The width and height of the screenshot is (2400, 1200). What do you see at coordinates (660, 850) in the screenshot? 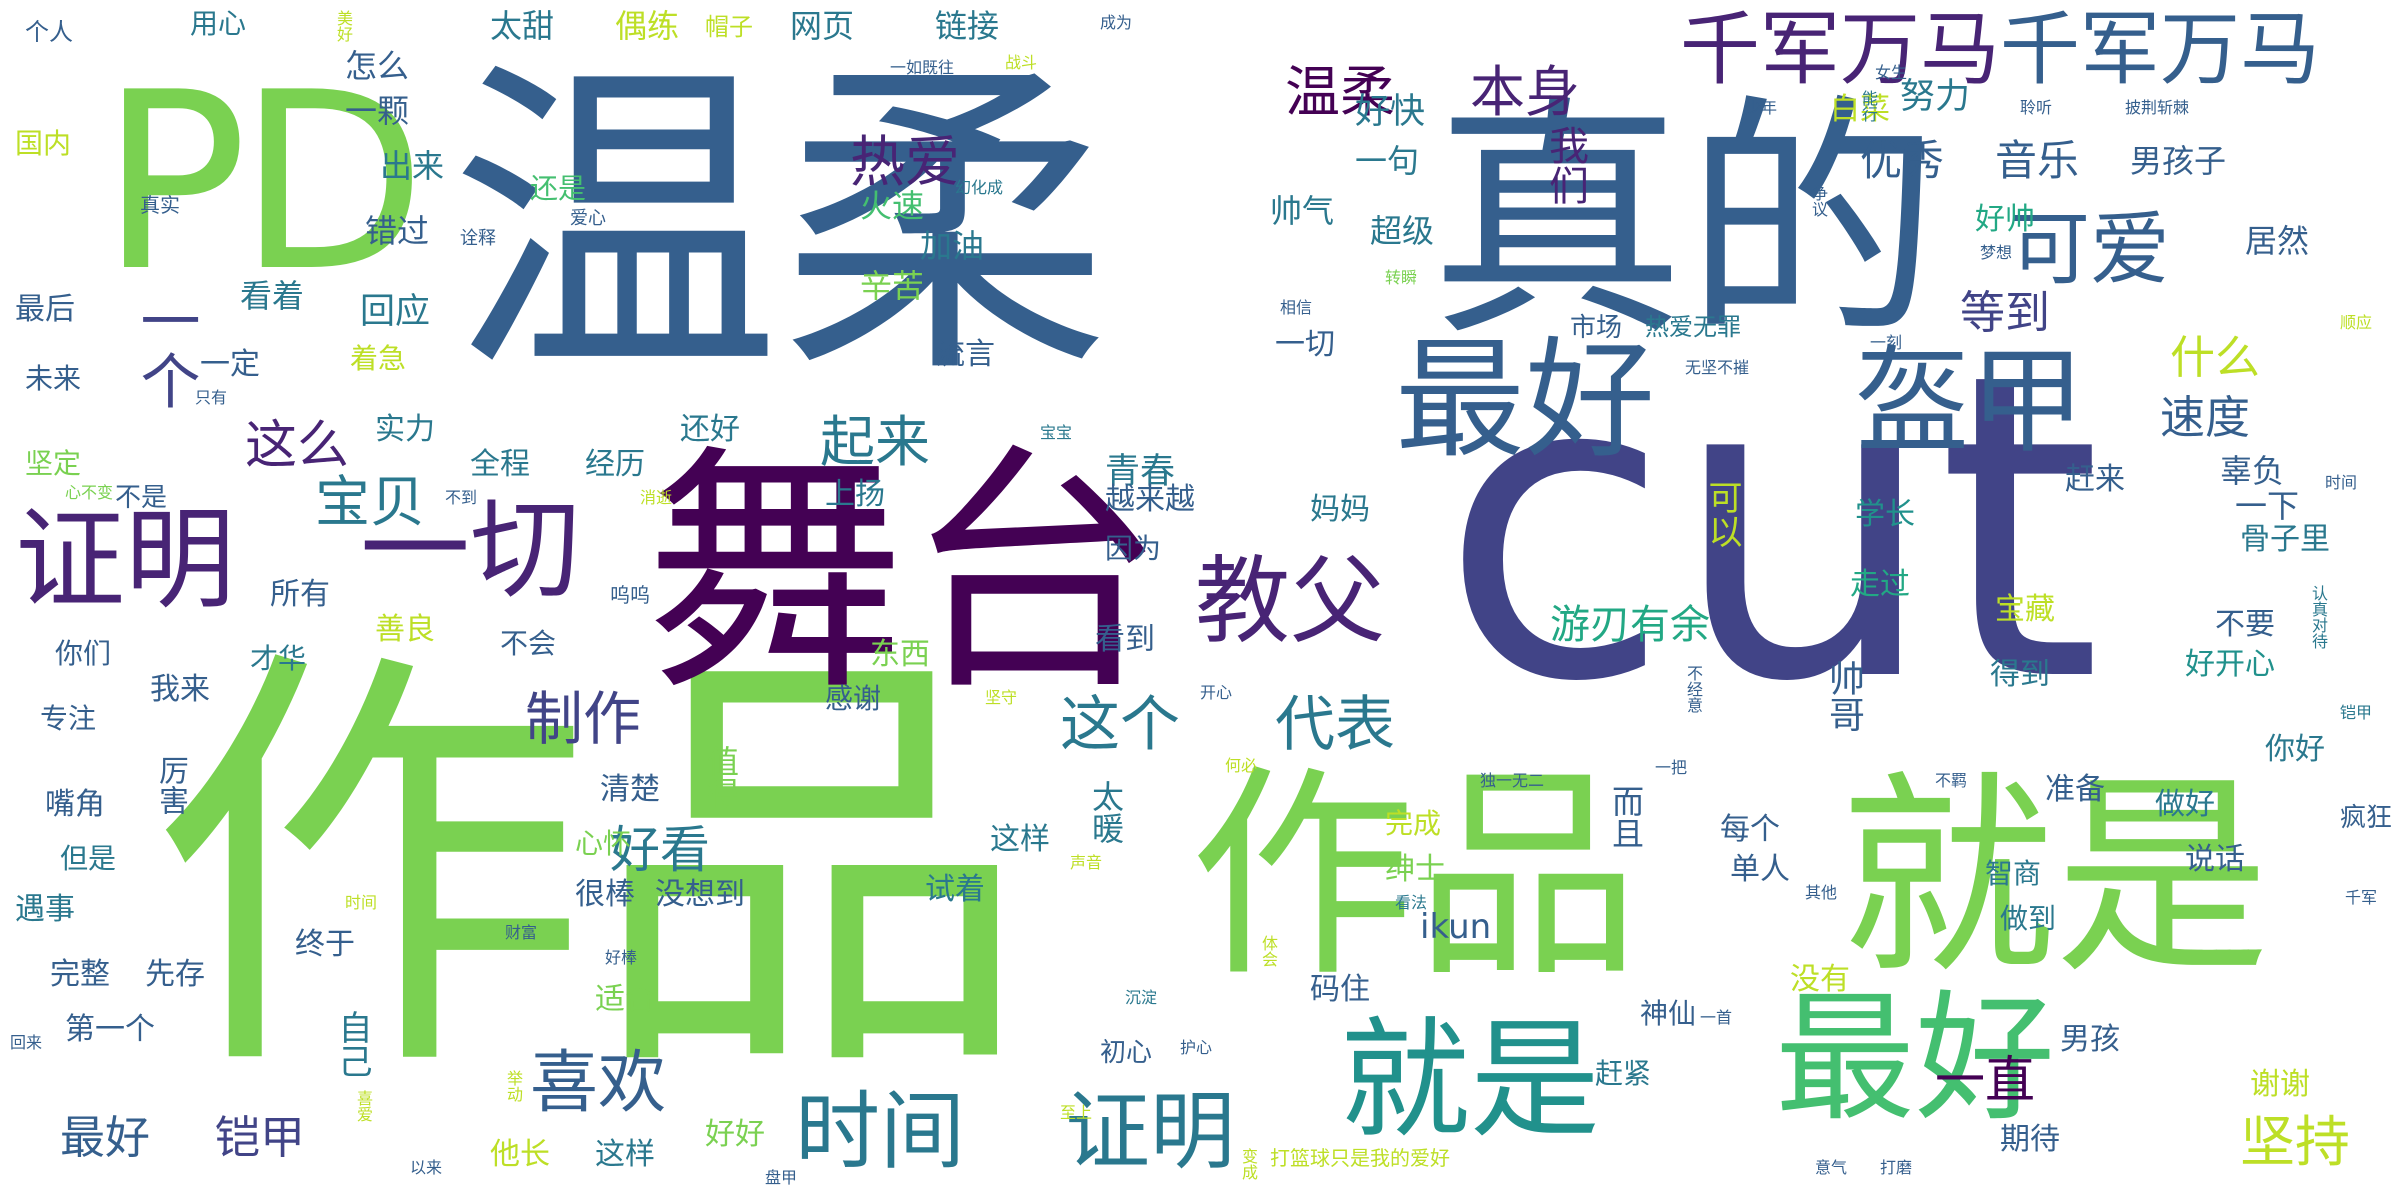
I see `word-37: 好看` at bounding box center [660, 850].